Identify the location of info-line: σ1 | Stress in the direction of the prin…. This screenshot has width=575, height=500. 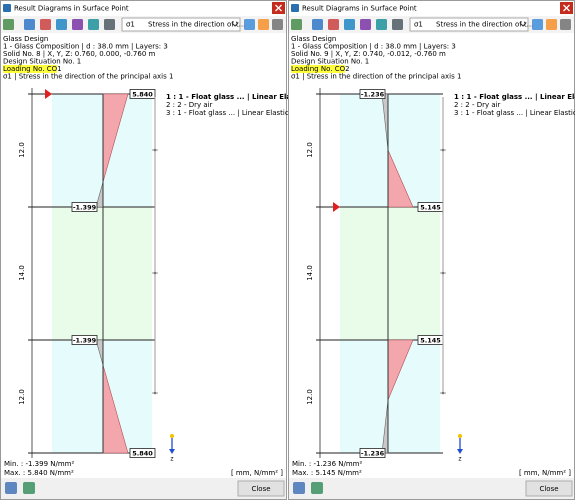
(88, 77).